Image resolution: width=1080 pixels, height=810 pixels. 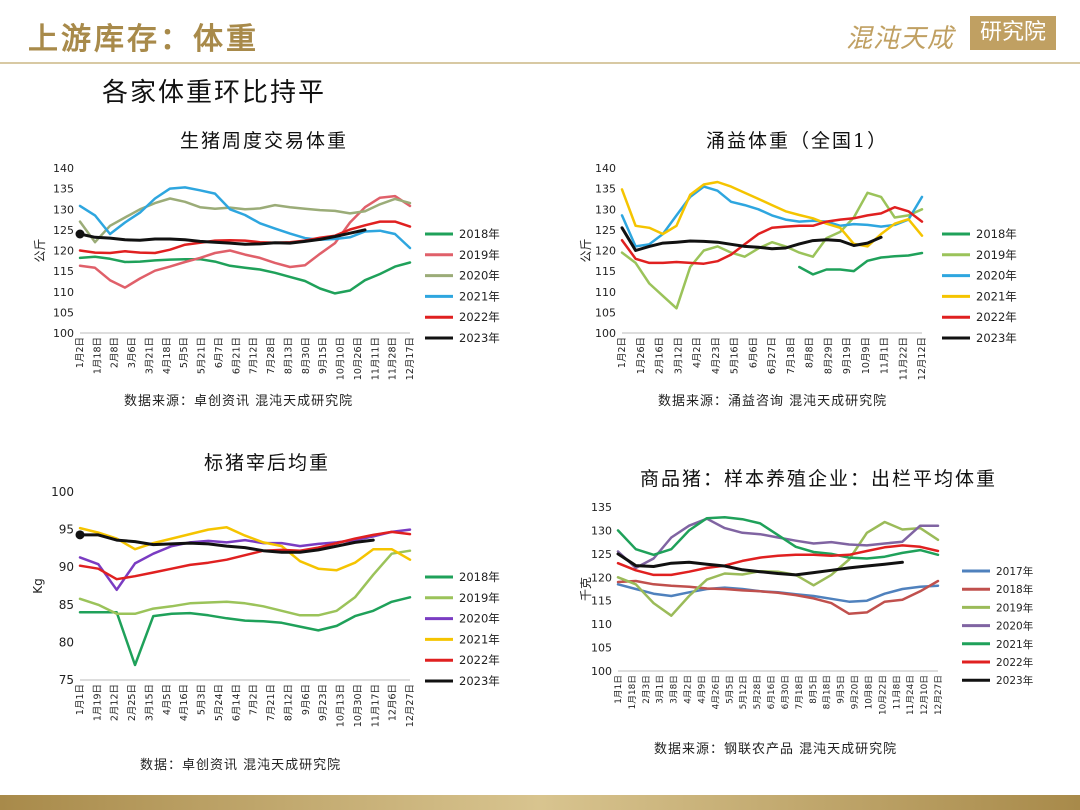 What do you see at coordinates (214, 93) in the screenshot?
I see `page-subtitle: 各家体重环比持平` at bounding box center [214, 93].